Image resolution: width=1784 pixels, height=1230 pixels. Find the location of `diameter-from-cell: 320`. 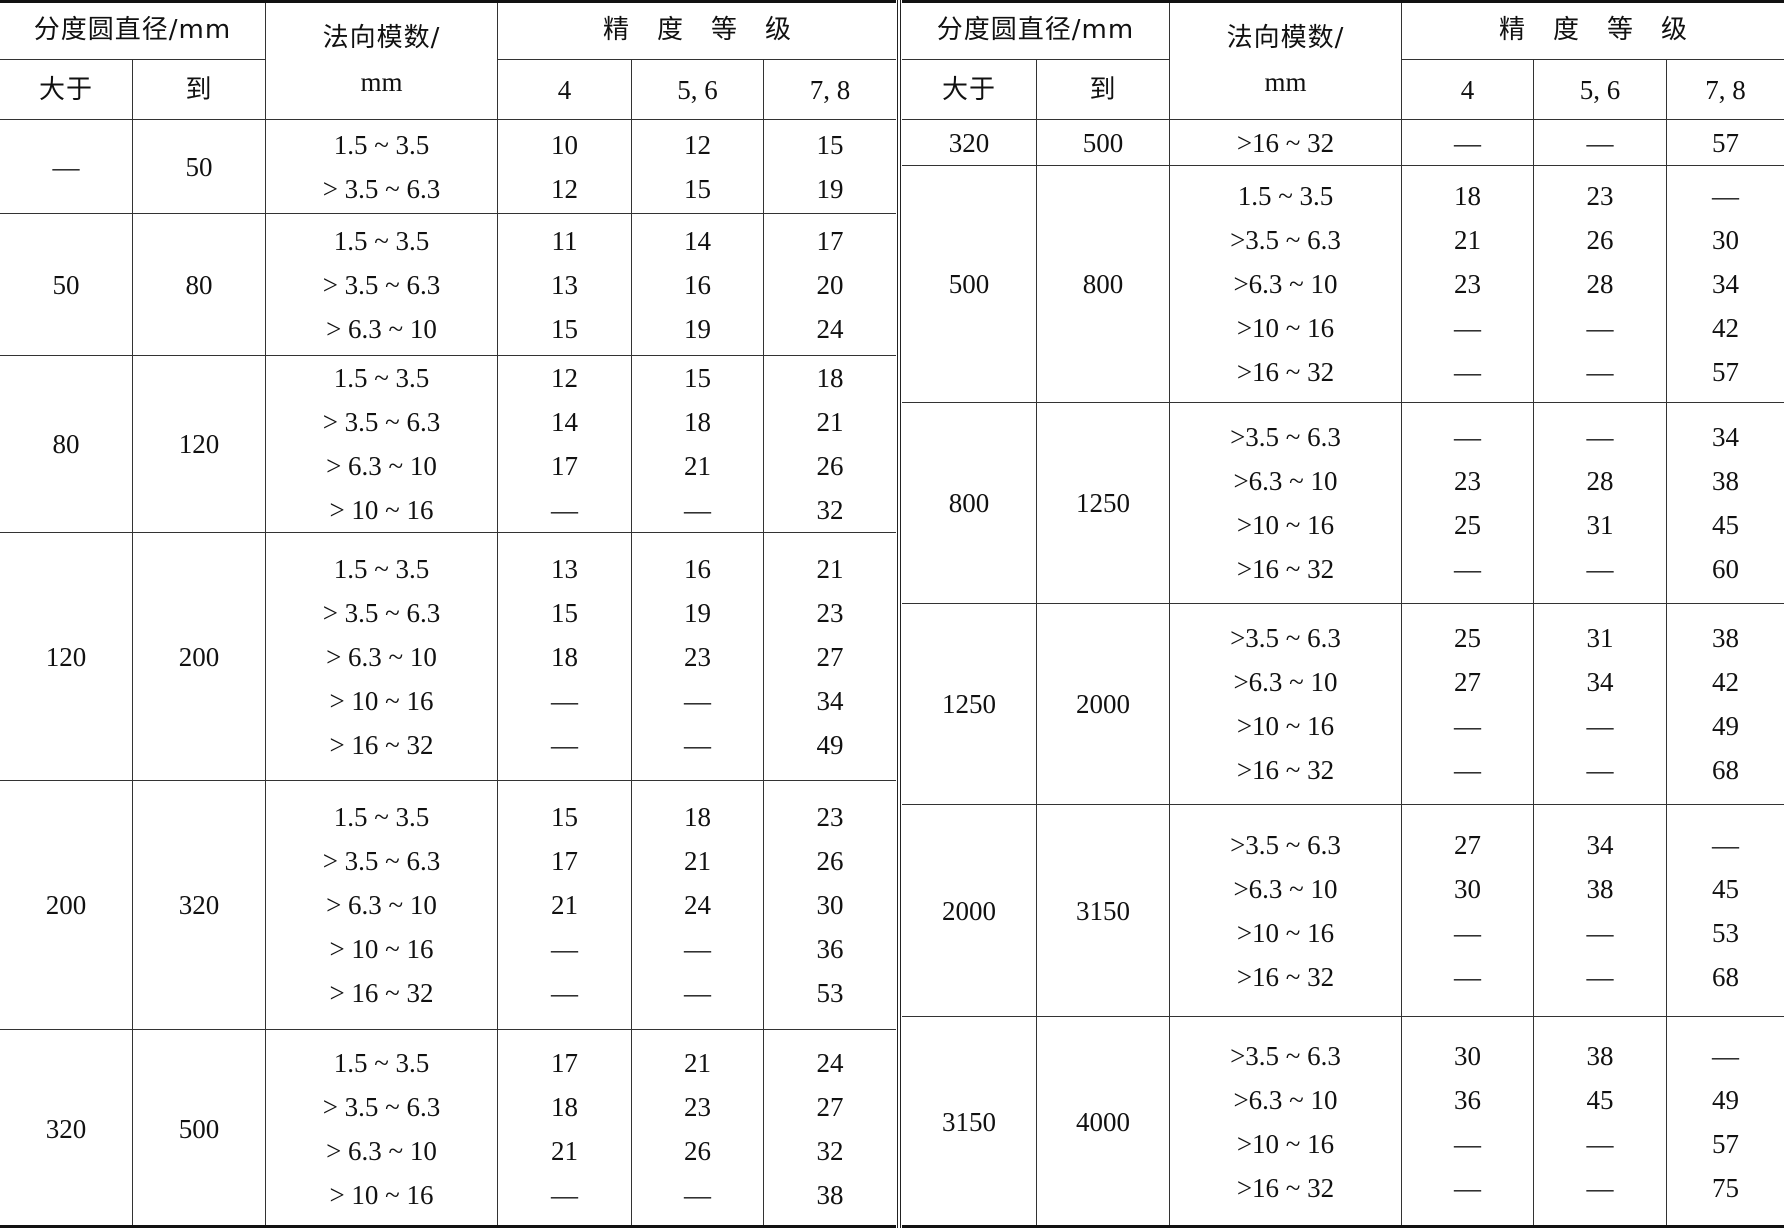

diameter-from-cell: 320 is located at coordinates (969, 143).